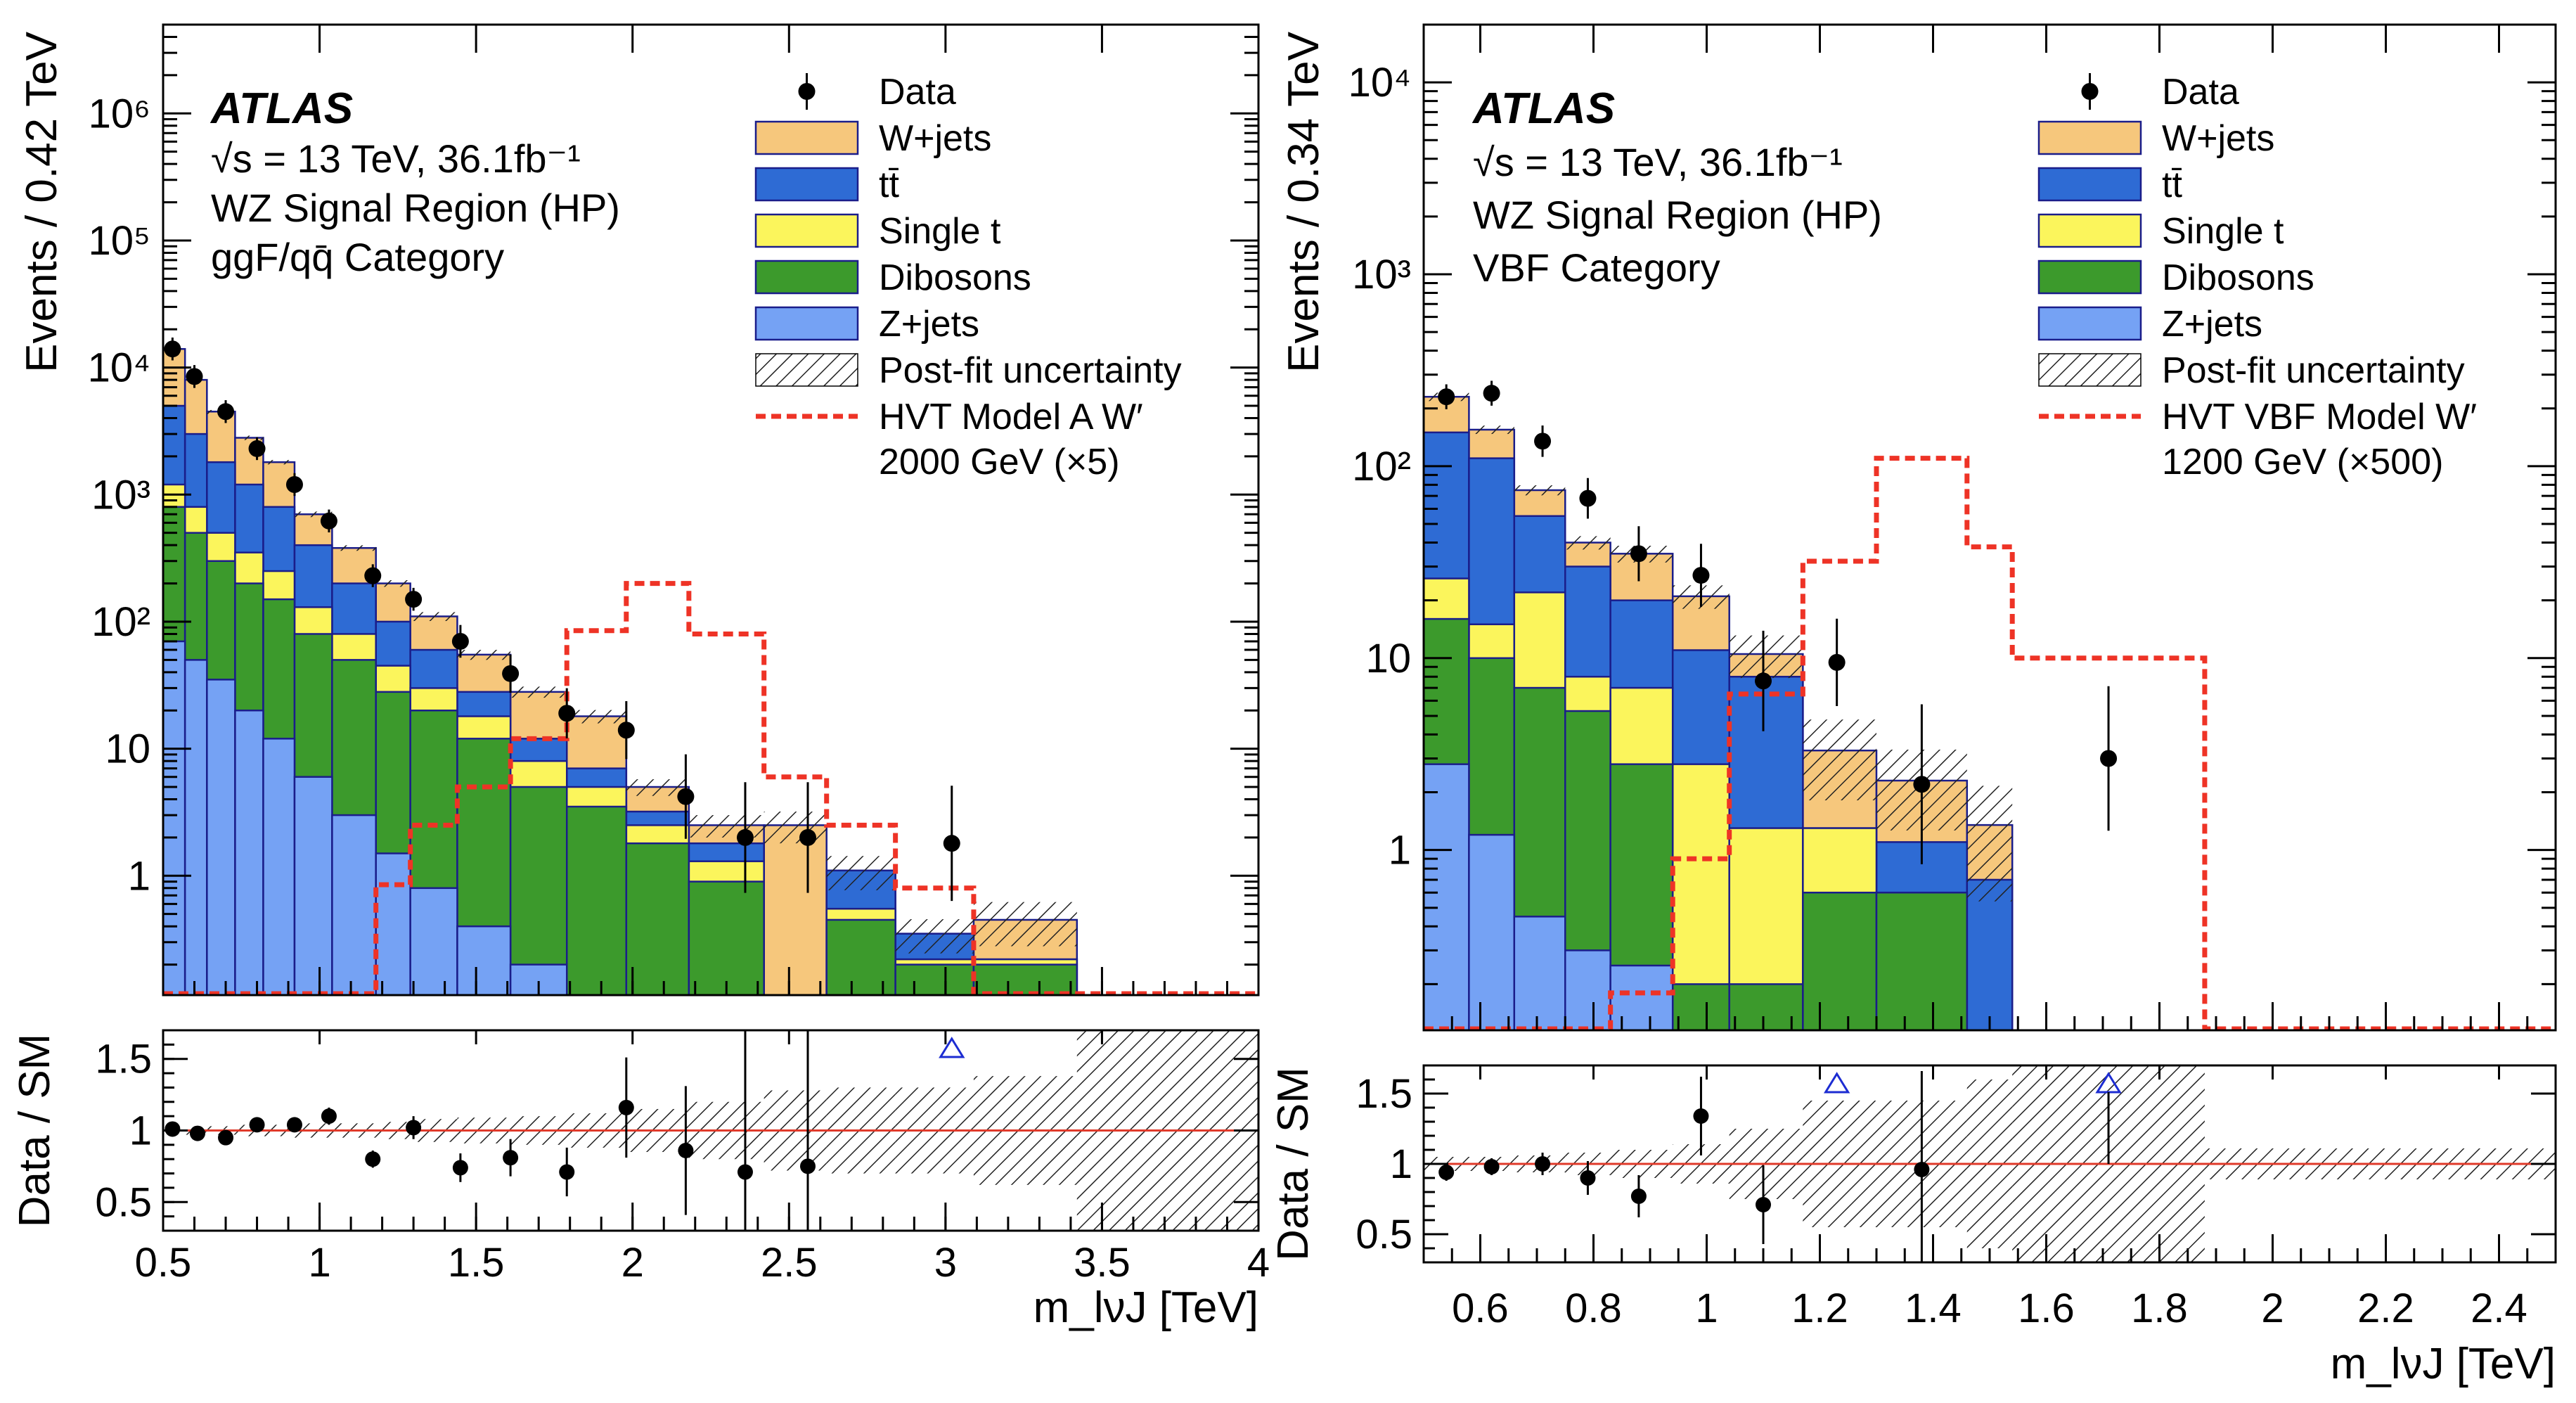 This screenshot has height=1403, width=2576. I want to click on ttbar-bar, so click(1990, 954).